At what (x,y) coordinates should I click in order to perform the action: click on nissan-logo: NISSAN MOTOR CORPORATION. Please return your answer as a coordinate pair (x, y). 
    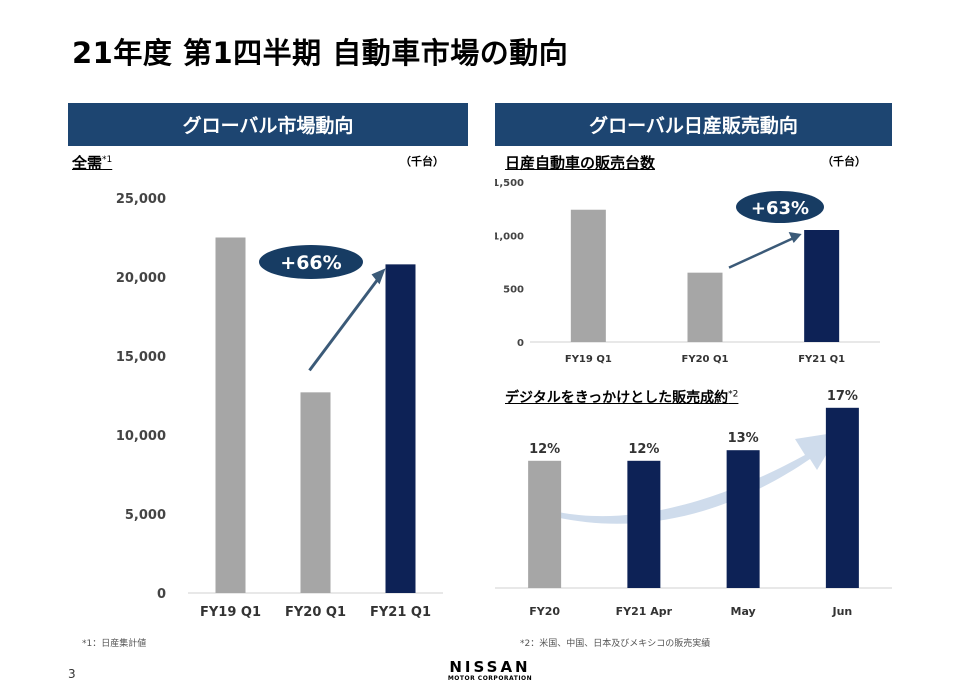
    Looking at the image, I should click on (490, 670).